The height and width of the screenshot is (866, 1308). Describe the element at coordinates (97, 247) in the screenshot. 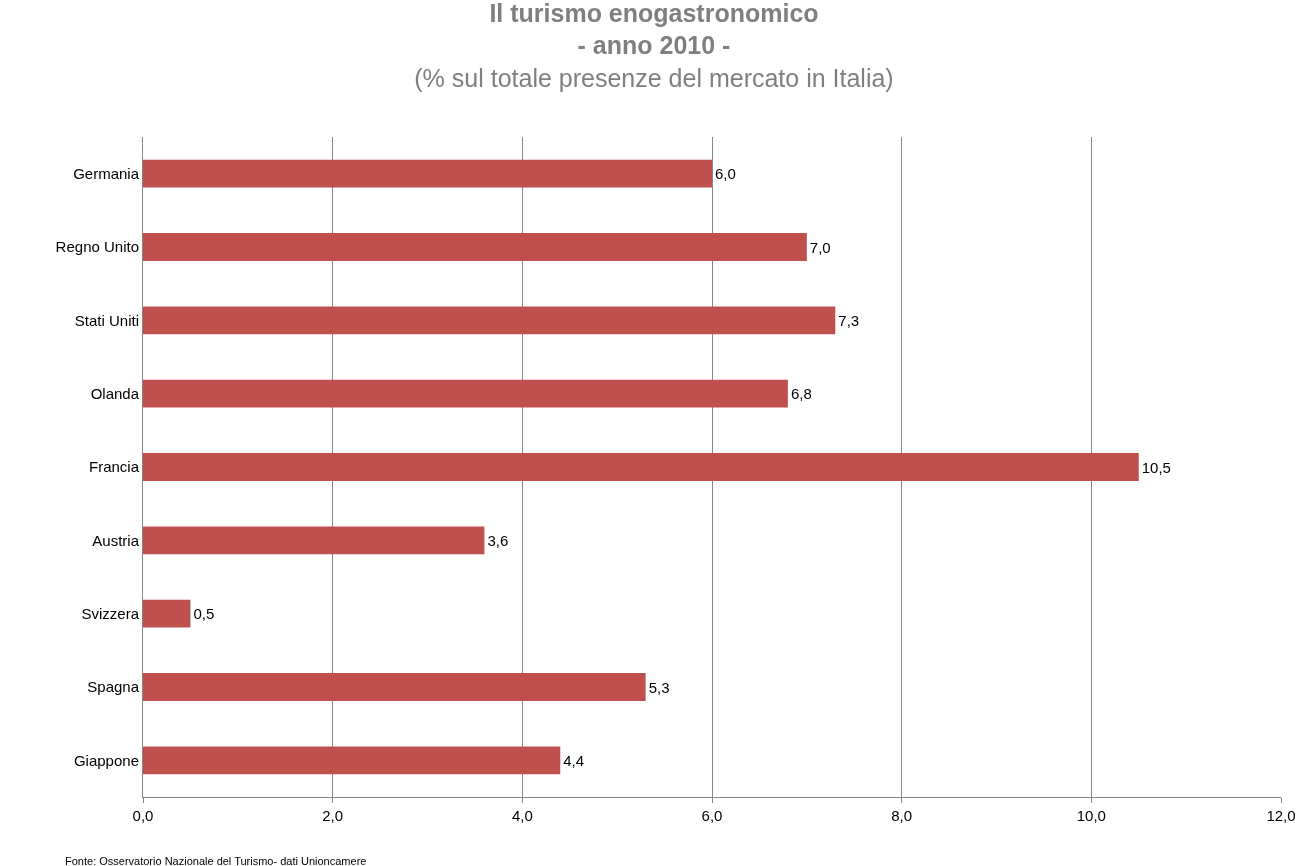

I see `y-tick-label: Regno Unito` at that location.